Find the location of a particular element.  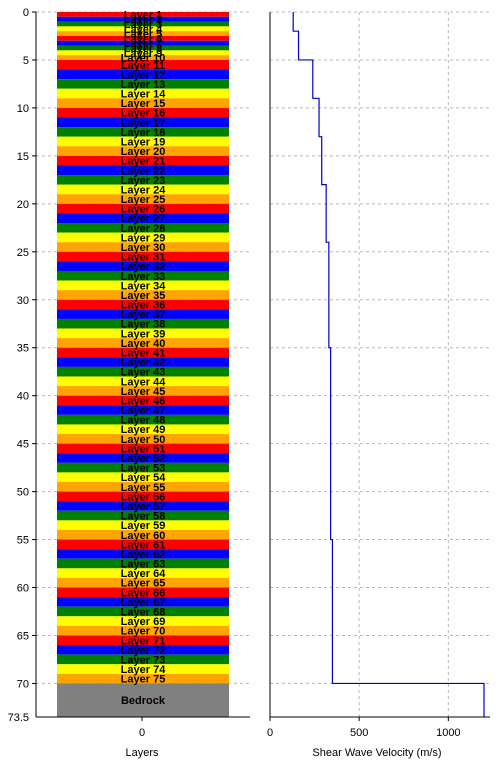

x-tick-label-right: 1000 is located at coordinates (448, 733).